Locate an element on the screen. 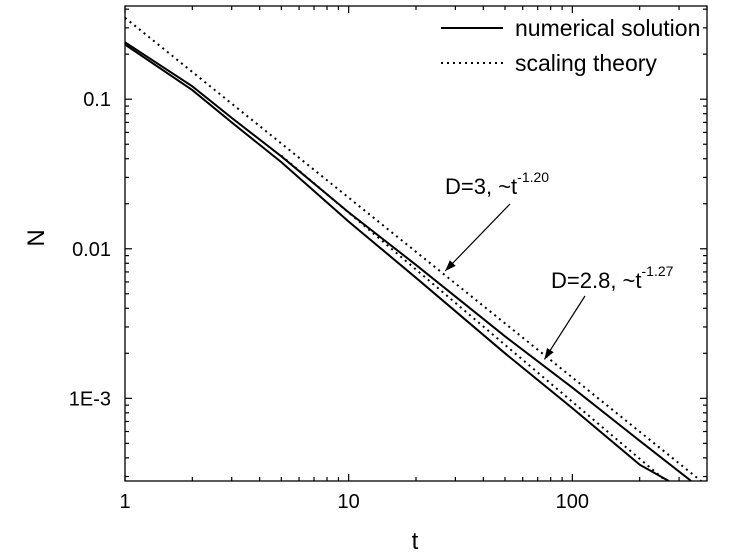 The width and height of the screenshot is (747, 553). x-tick-label: 1 is located at coordinates (124, 502).